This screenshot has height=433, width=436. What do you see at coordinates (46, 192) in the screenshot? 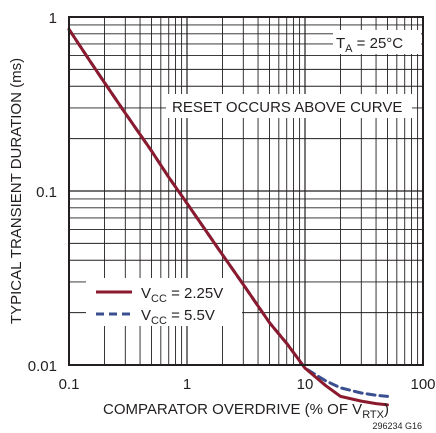
I see `y-tick-label: 0.1` at bounding box center [46, 192].